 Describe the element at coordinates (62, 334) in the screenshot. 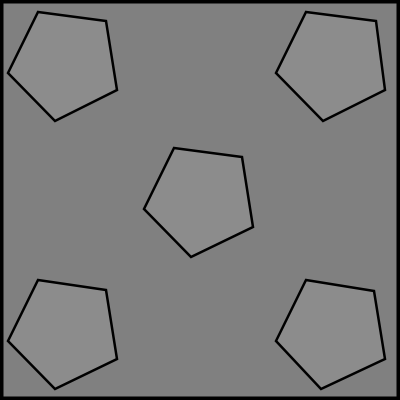

I see `pentagon-bottom-left` at that location.